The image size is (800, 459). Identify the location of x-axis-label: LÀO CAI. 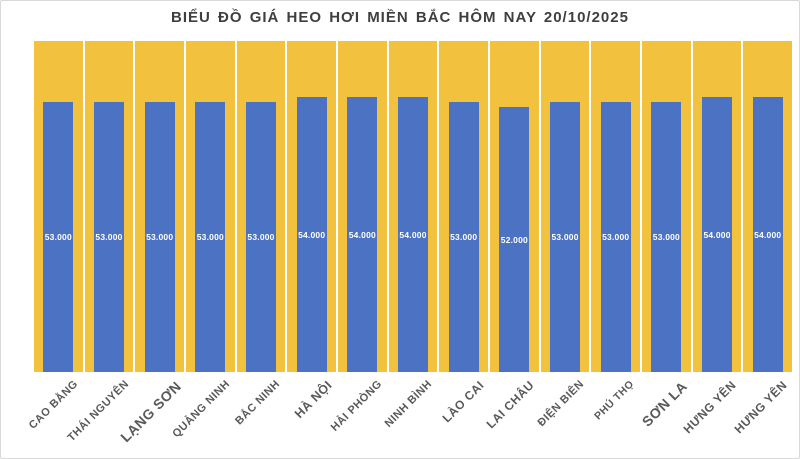
(463, 402).